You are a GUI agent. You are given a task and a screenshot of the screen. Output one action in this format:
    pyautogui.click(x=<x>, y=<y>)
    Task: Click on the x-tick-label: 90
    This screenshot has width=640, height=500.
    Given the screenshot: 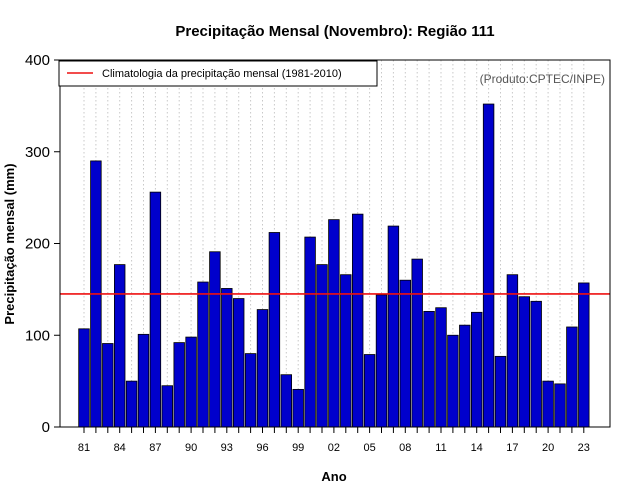 What is the action you would take?
    pyautogui.click(x=191, y=448)
    